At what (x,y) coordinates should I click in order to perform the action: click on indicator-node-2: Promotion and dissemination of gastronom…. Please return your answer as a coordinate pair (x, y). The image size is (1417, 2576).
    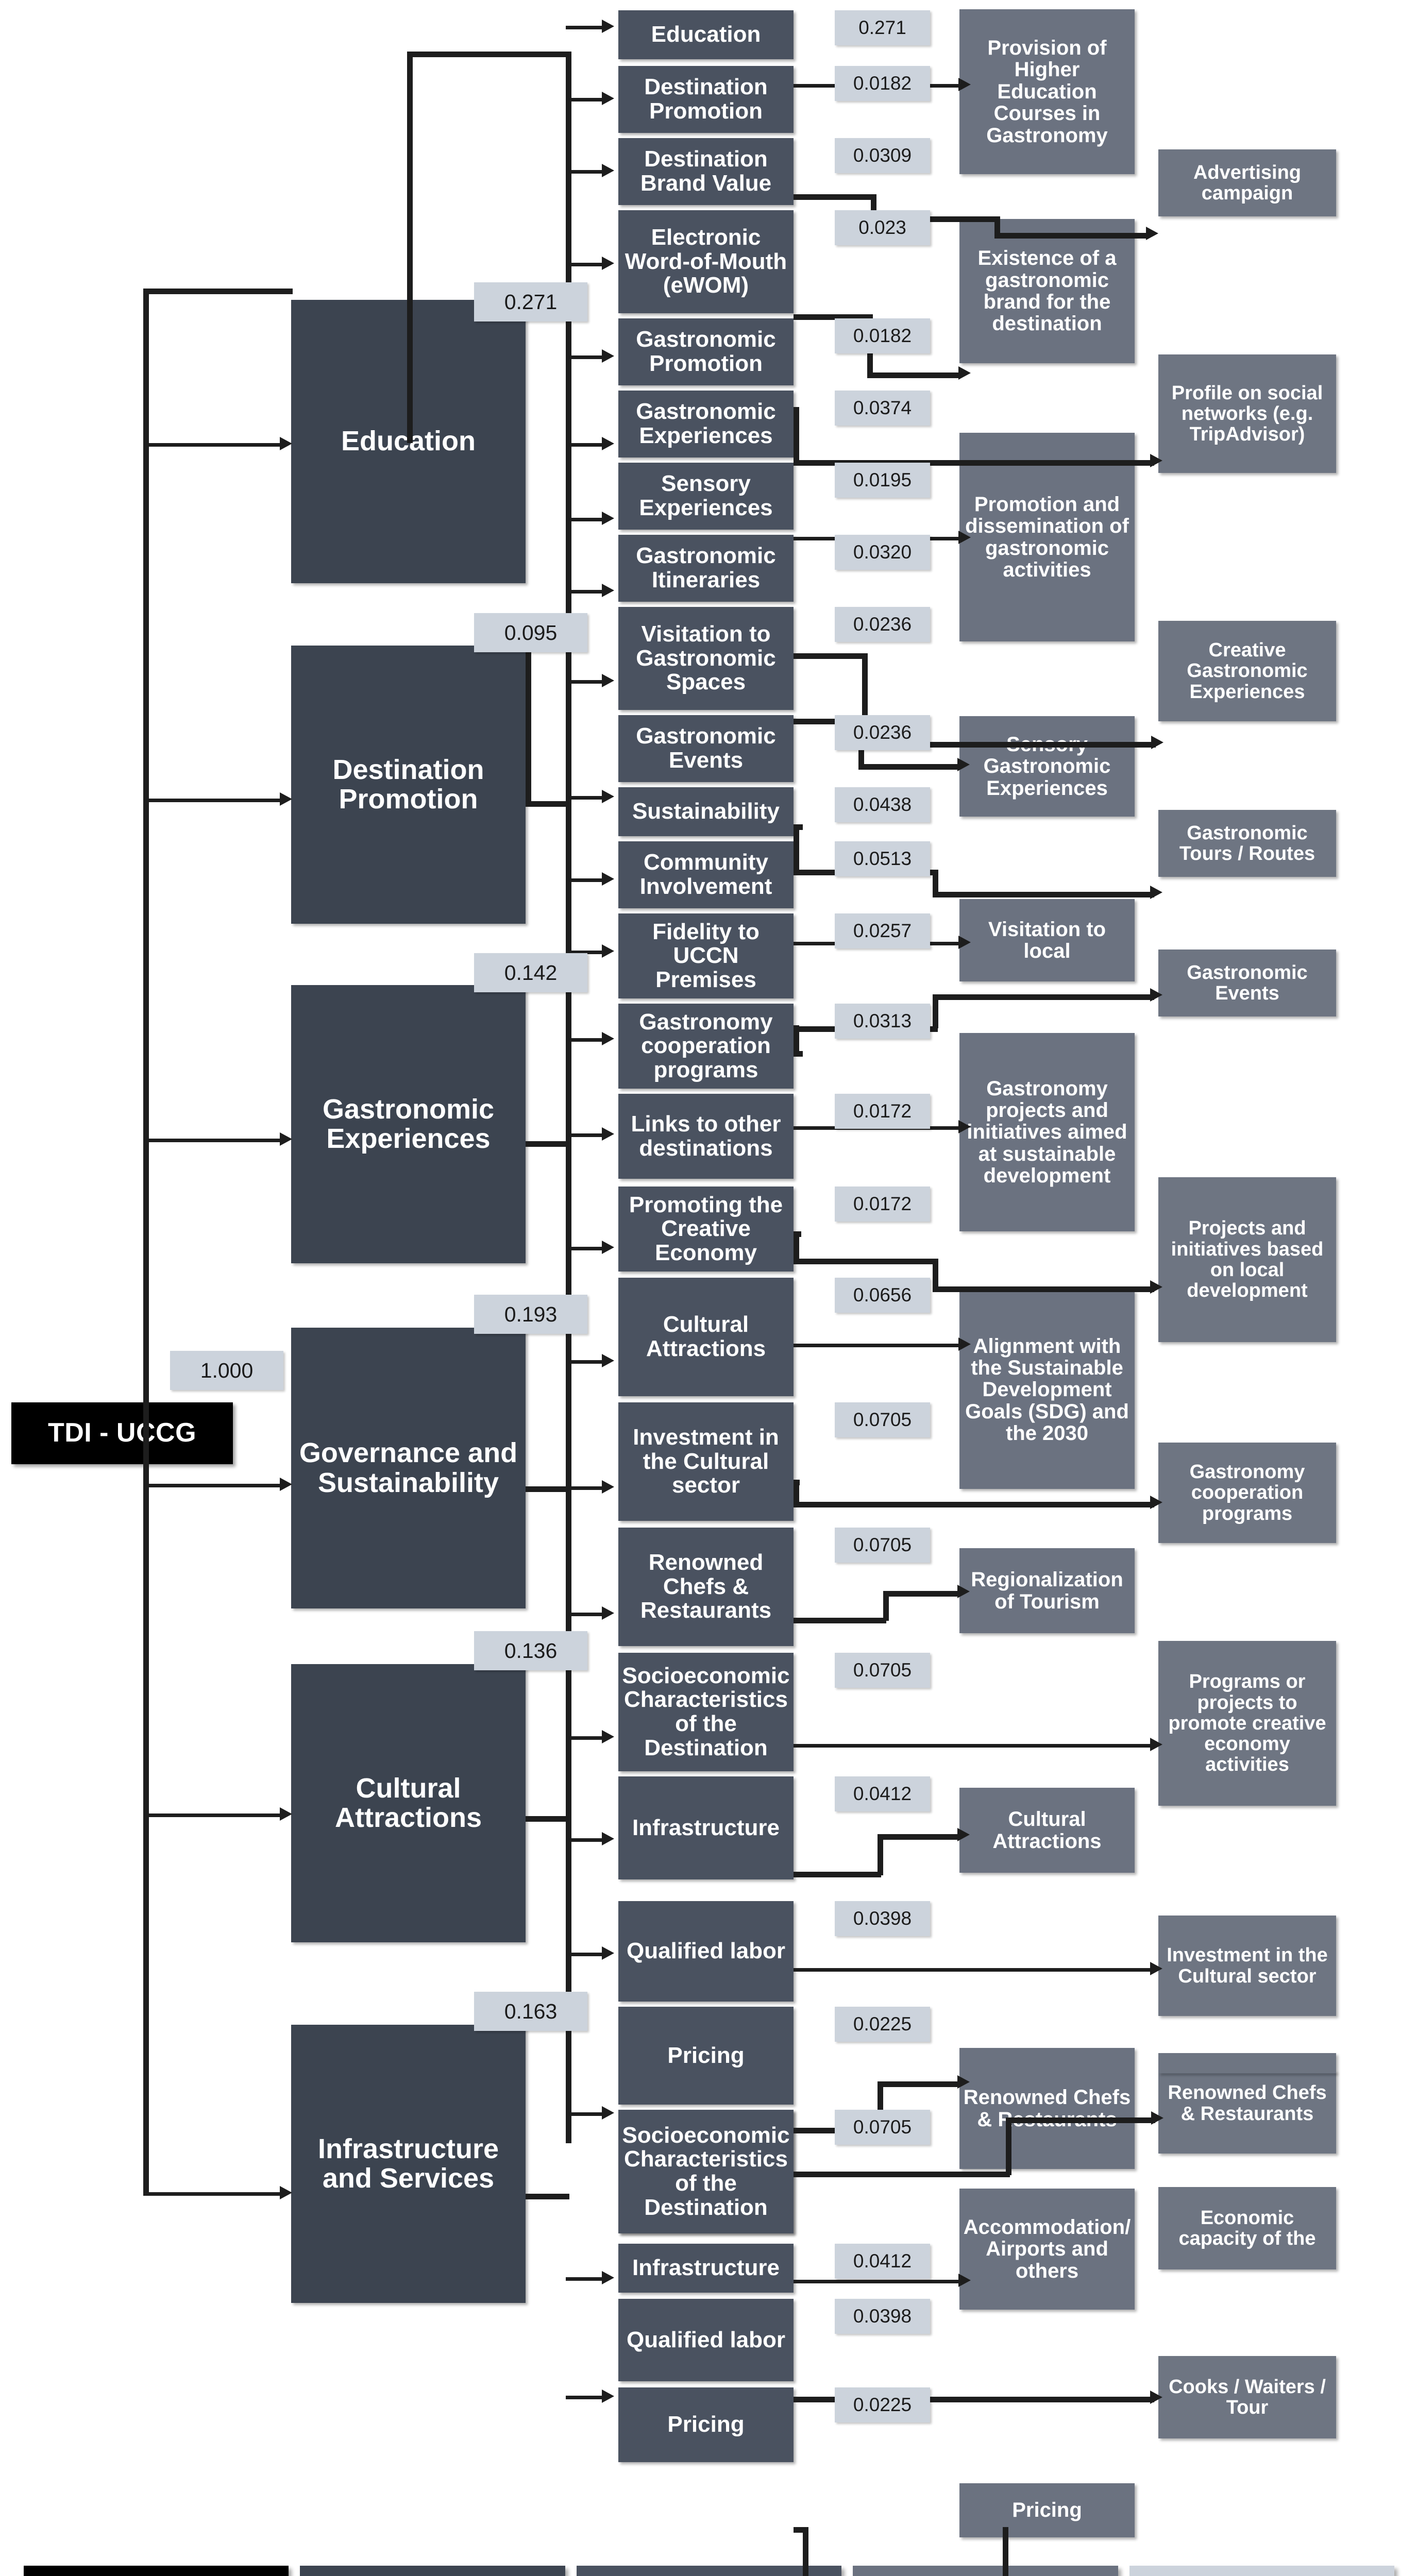
    Looking at the image, I should click on (1047, 537).